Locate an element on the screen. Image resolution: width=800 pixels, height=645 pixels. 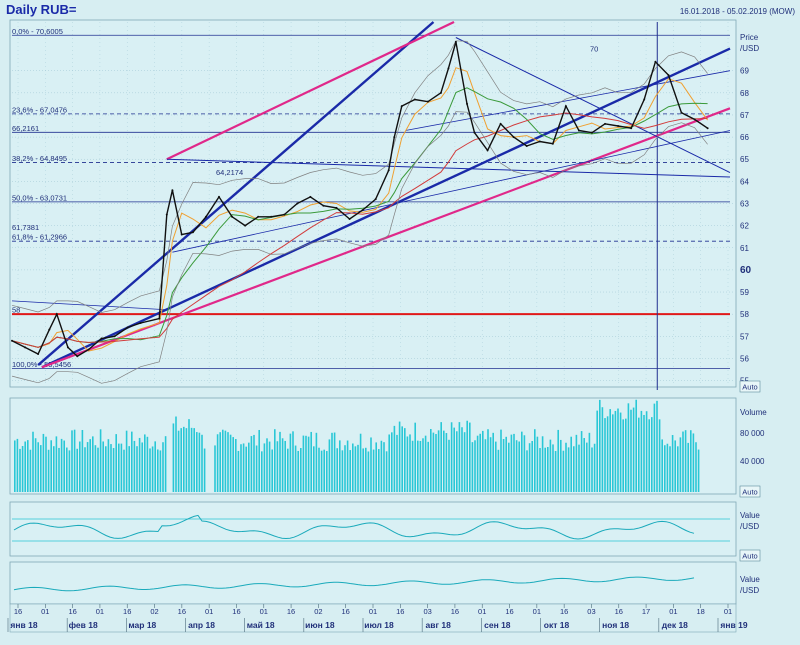
price-auto-button: Auto is located at coordinates (750, 386).